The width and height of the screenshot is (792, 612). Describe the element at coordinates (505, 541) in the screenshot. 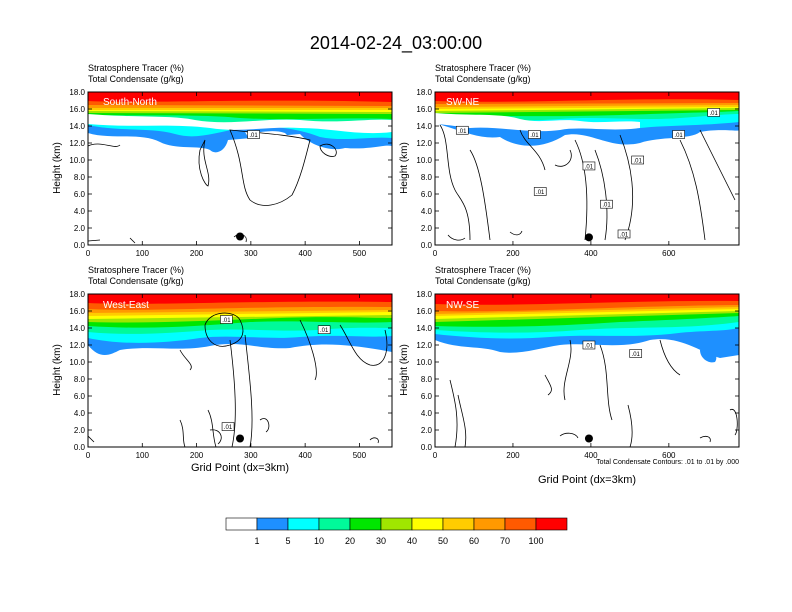

I see `colorbar-label: 70` at that location.